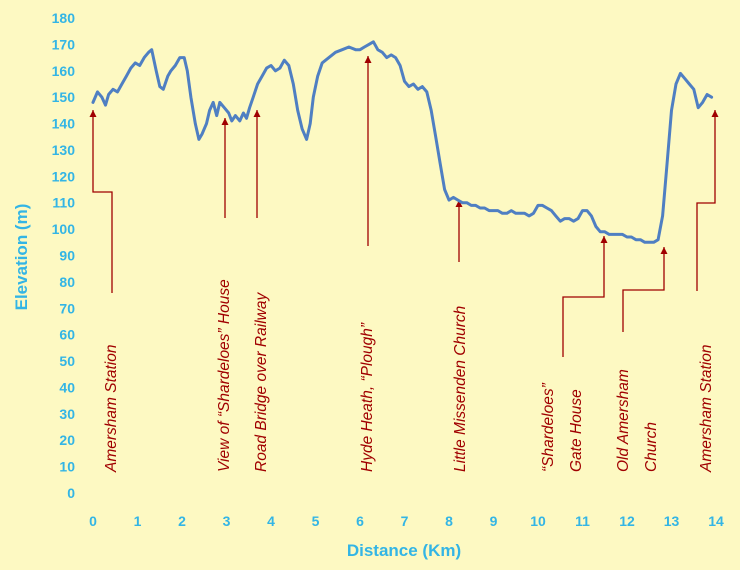  Describe the element at coordinates (548, 427) in the screenshot. I see `annotation-label: “Shardeloes”` at that location.